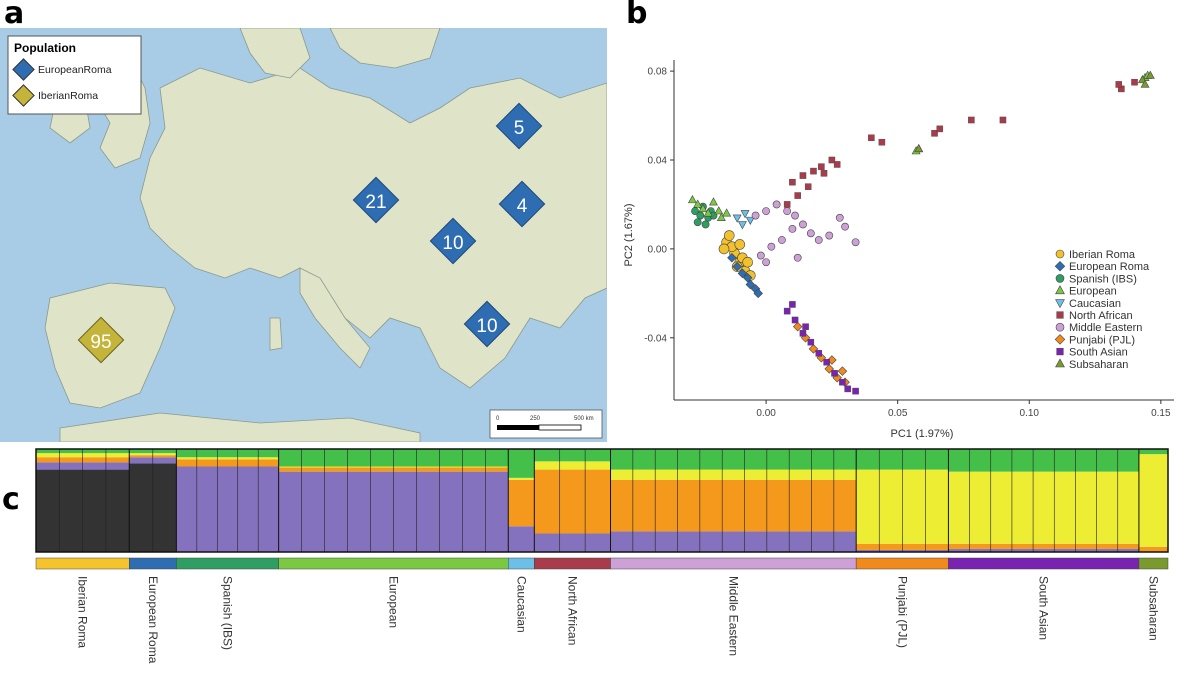 The height and width of the screenshot is (684, 1200). What do you see at coordinates (375, 202) in the screenshot?
I see `map-marker-label: 21` at bounding box center [375, 202].